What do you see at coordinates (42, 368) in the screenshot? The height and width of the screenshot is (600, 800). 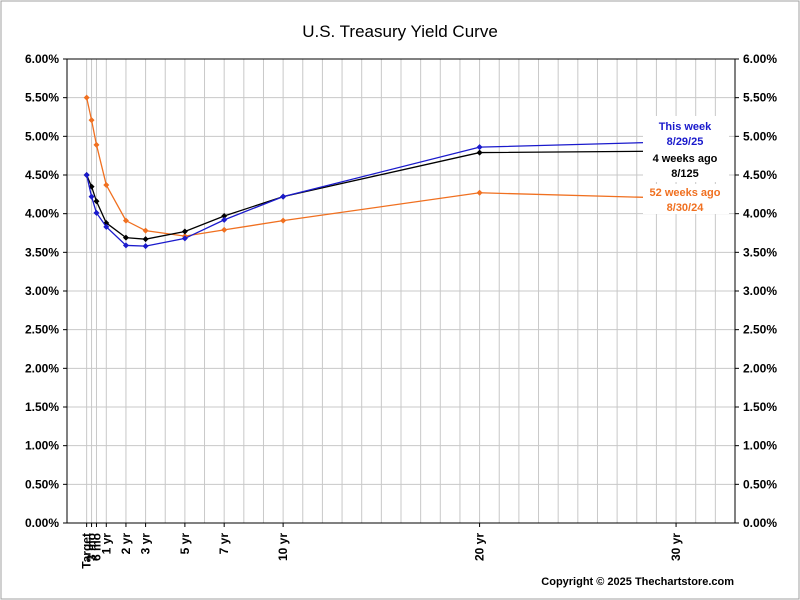 I see `y-tick-label-left: 2.00%` at bounding box center [42, 368].